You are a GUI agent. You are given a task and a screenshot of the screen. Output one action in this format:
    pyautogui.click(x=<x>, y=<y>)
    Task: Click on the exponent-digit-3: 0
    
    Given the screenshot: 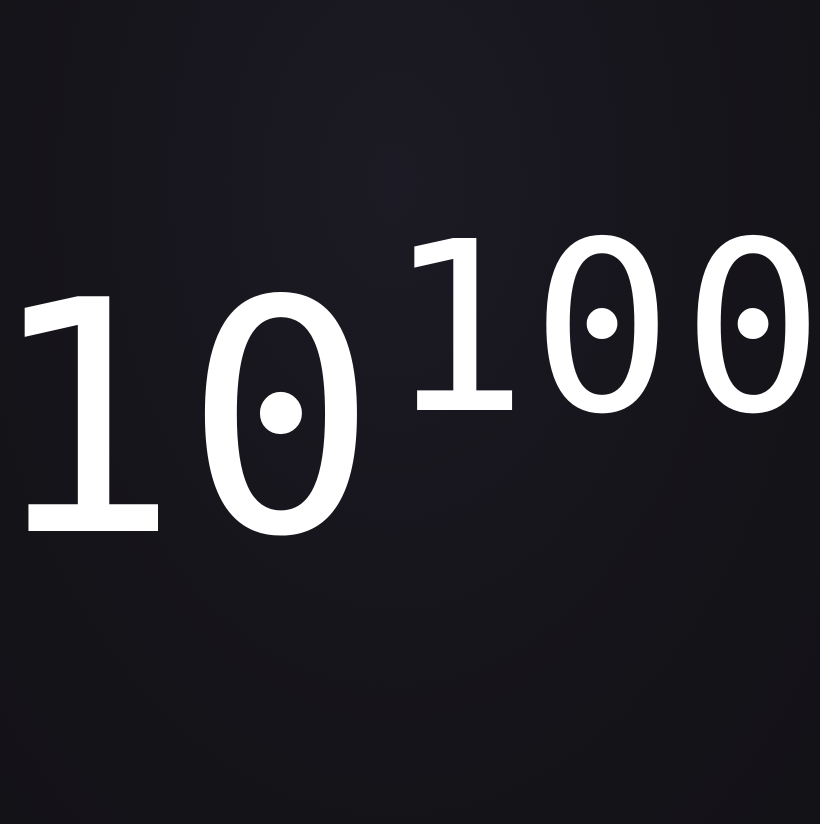 What is the action you would take?
    pyautogui.click(x=751, y=328)
    